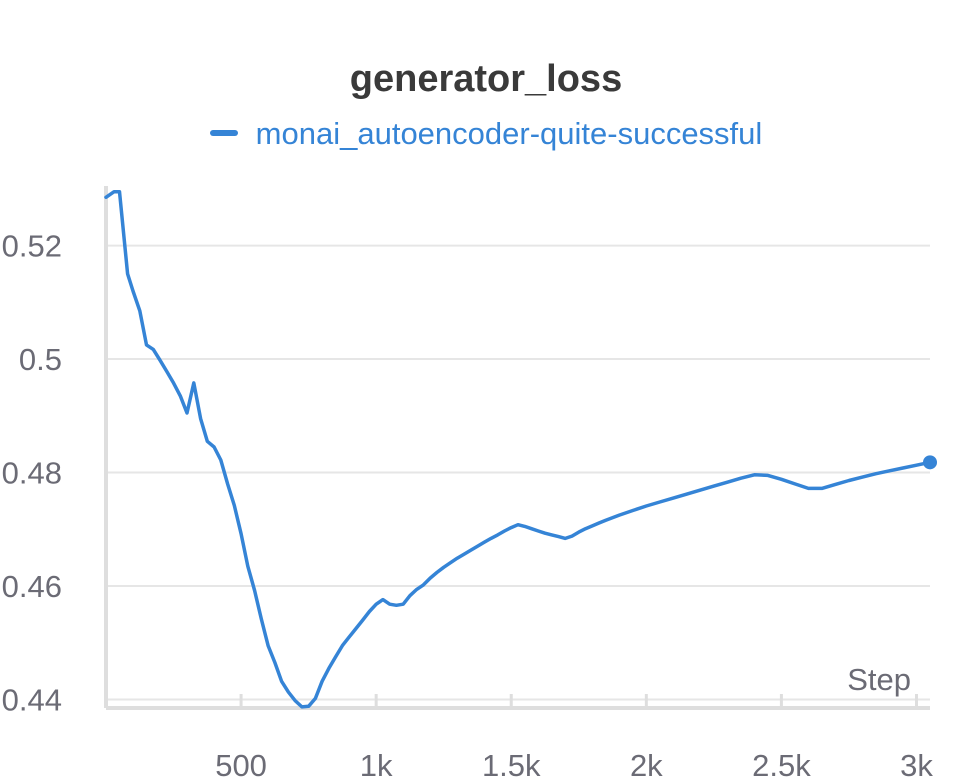  What do you see at coordinates (32, 246) in the screenshot?
I see `y-tick-label: 0.52` at bounding box center [32, 246].